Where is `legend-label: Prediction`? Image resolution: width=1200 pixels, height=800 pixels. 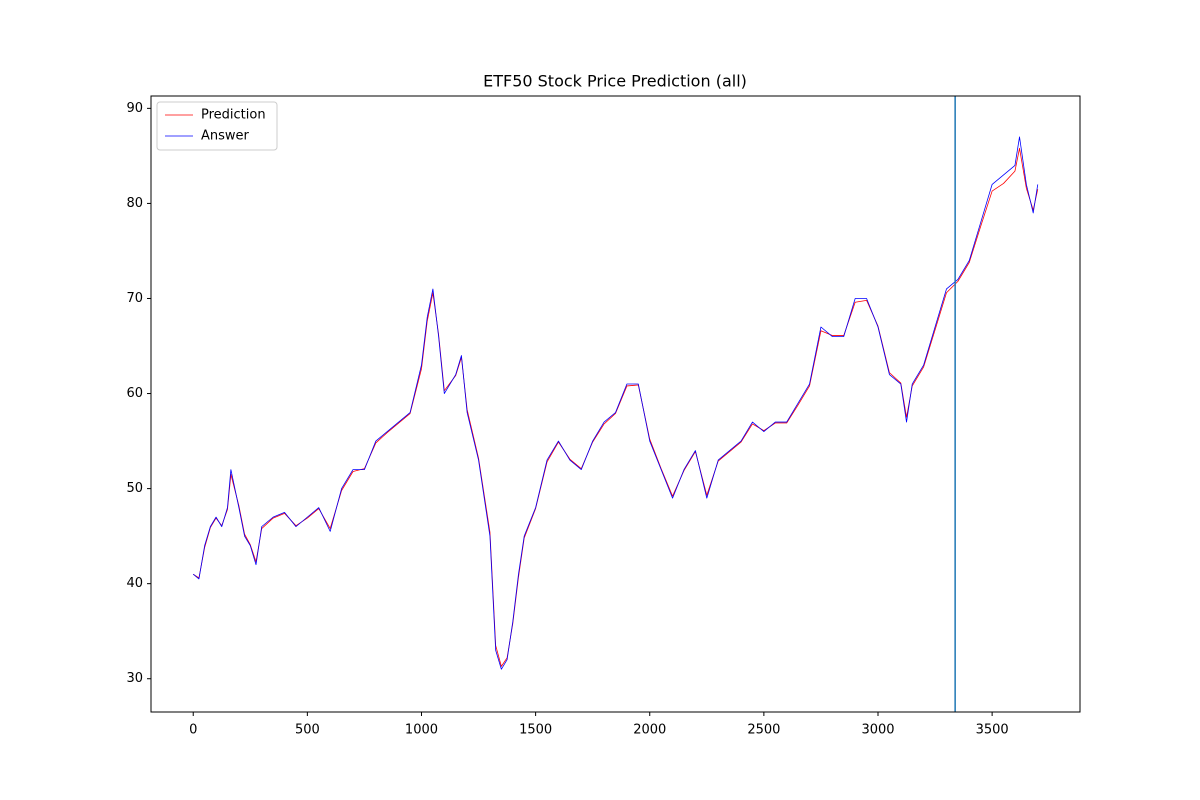 legend-label: Prediction is located at coordinates (233, 115).